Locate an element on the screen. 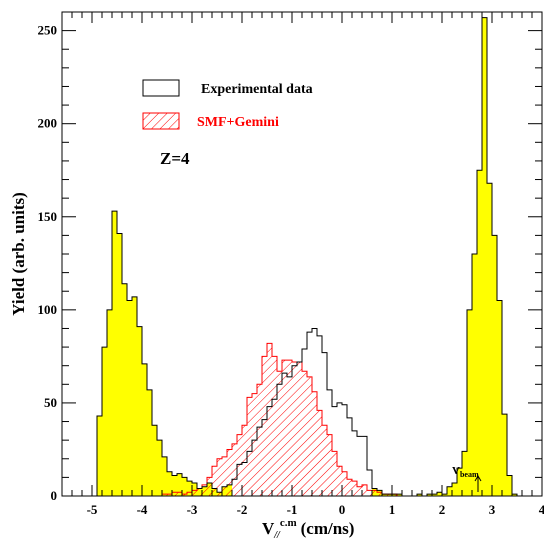 The width and height of the screenshot is (544, 545). legend-label-smf-gemini: SMF+Gemini is located at coordinates (238, 122).